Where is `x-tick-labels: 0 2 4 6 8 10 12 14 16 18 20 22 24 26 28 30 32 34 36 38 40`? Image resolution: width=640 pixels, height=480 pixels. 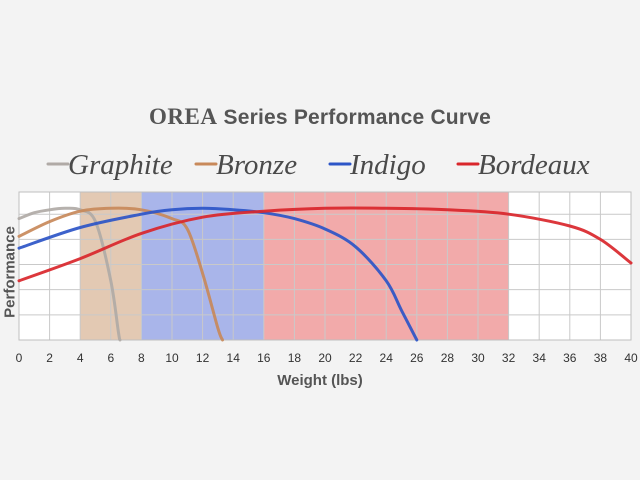
x-tick-labels: 0 2 4 6 8 10 12 14 16 18 20 22 24 26 28 30 32 34 36 38 40 is located at coordinates (327, 358).